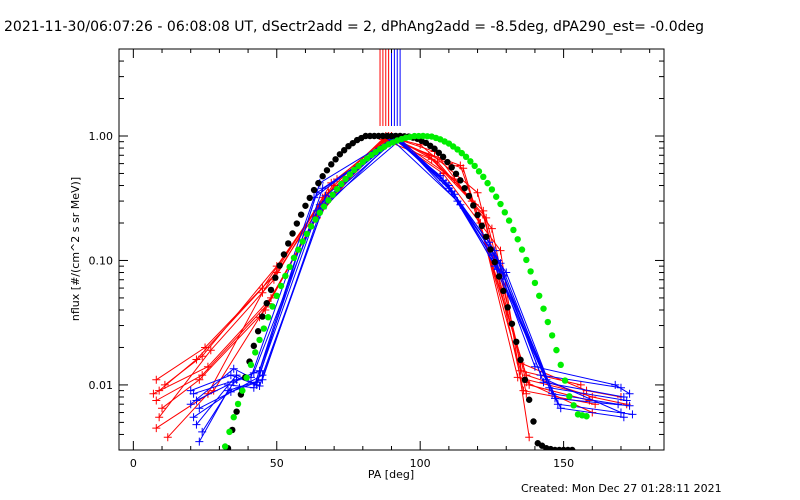  Describe the element at coordinates (539, 295) in the screenshot. I see `fit-point-green-36-mid` at that location.